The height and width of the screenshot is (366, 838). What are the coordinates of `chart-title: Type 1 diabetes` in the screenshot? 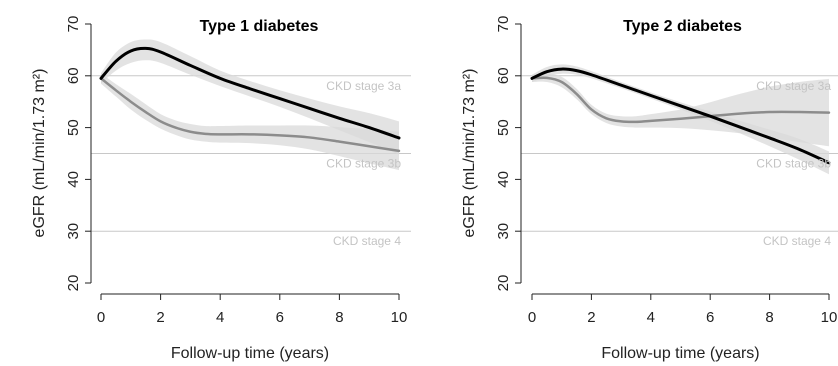 It's located at (259, 26).